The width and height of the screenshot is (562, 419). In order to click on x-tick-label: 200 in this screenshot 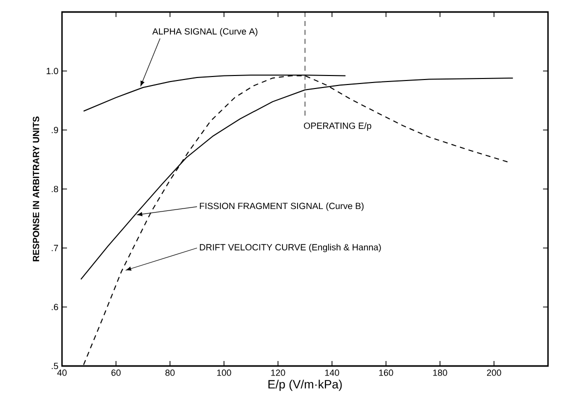, I will do `click(494, 373)`.